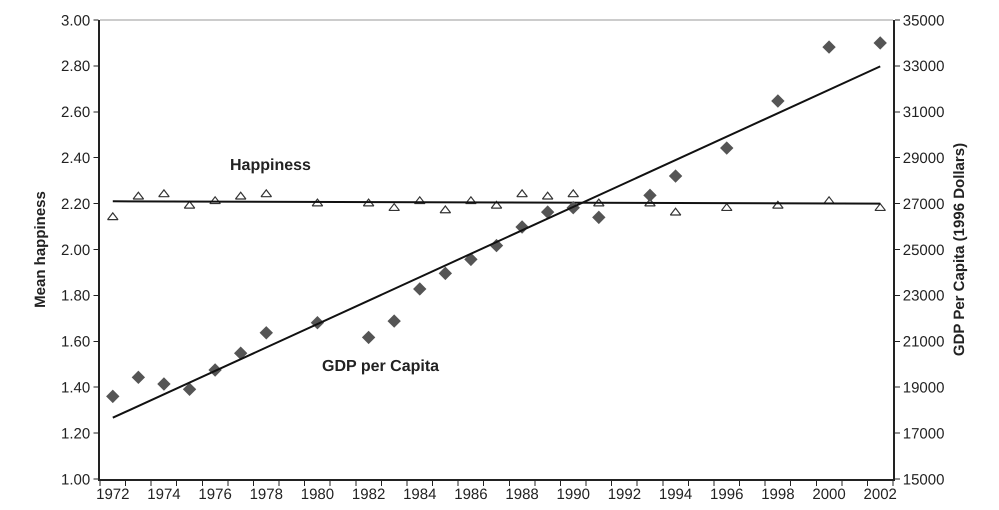 This screenshot has width=999, height=510. What do you see at coordinates (923, 433) in the screenshot?
I see `y2-tick-label: 17000` at bounding box center [923, 433].